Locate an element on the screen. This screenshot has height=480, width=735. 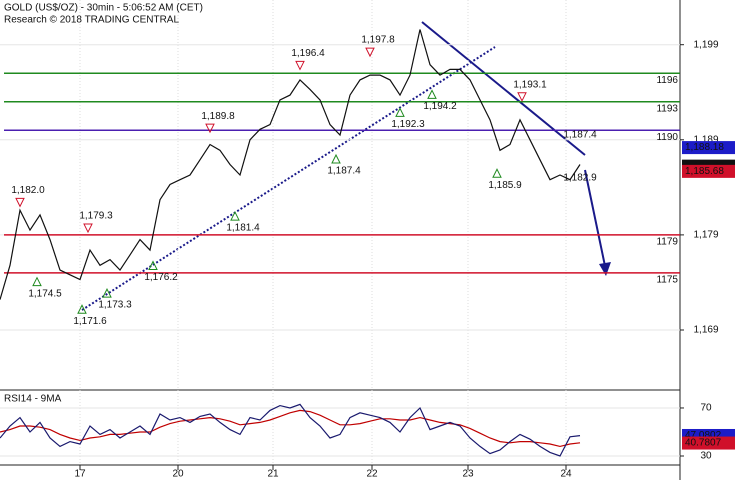
x-tick-label: 17 is located at coordinates (80, 474).